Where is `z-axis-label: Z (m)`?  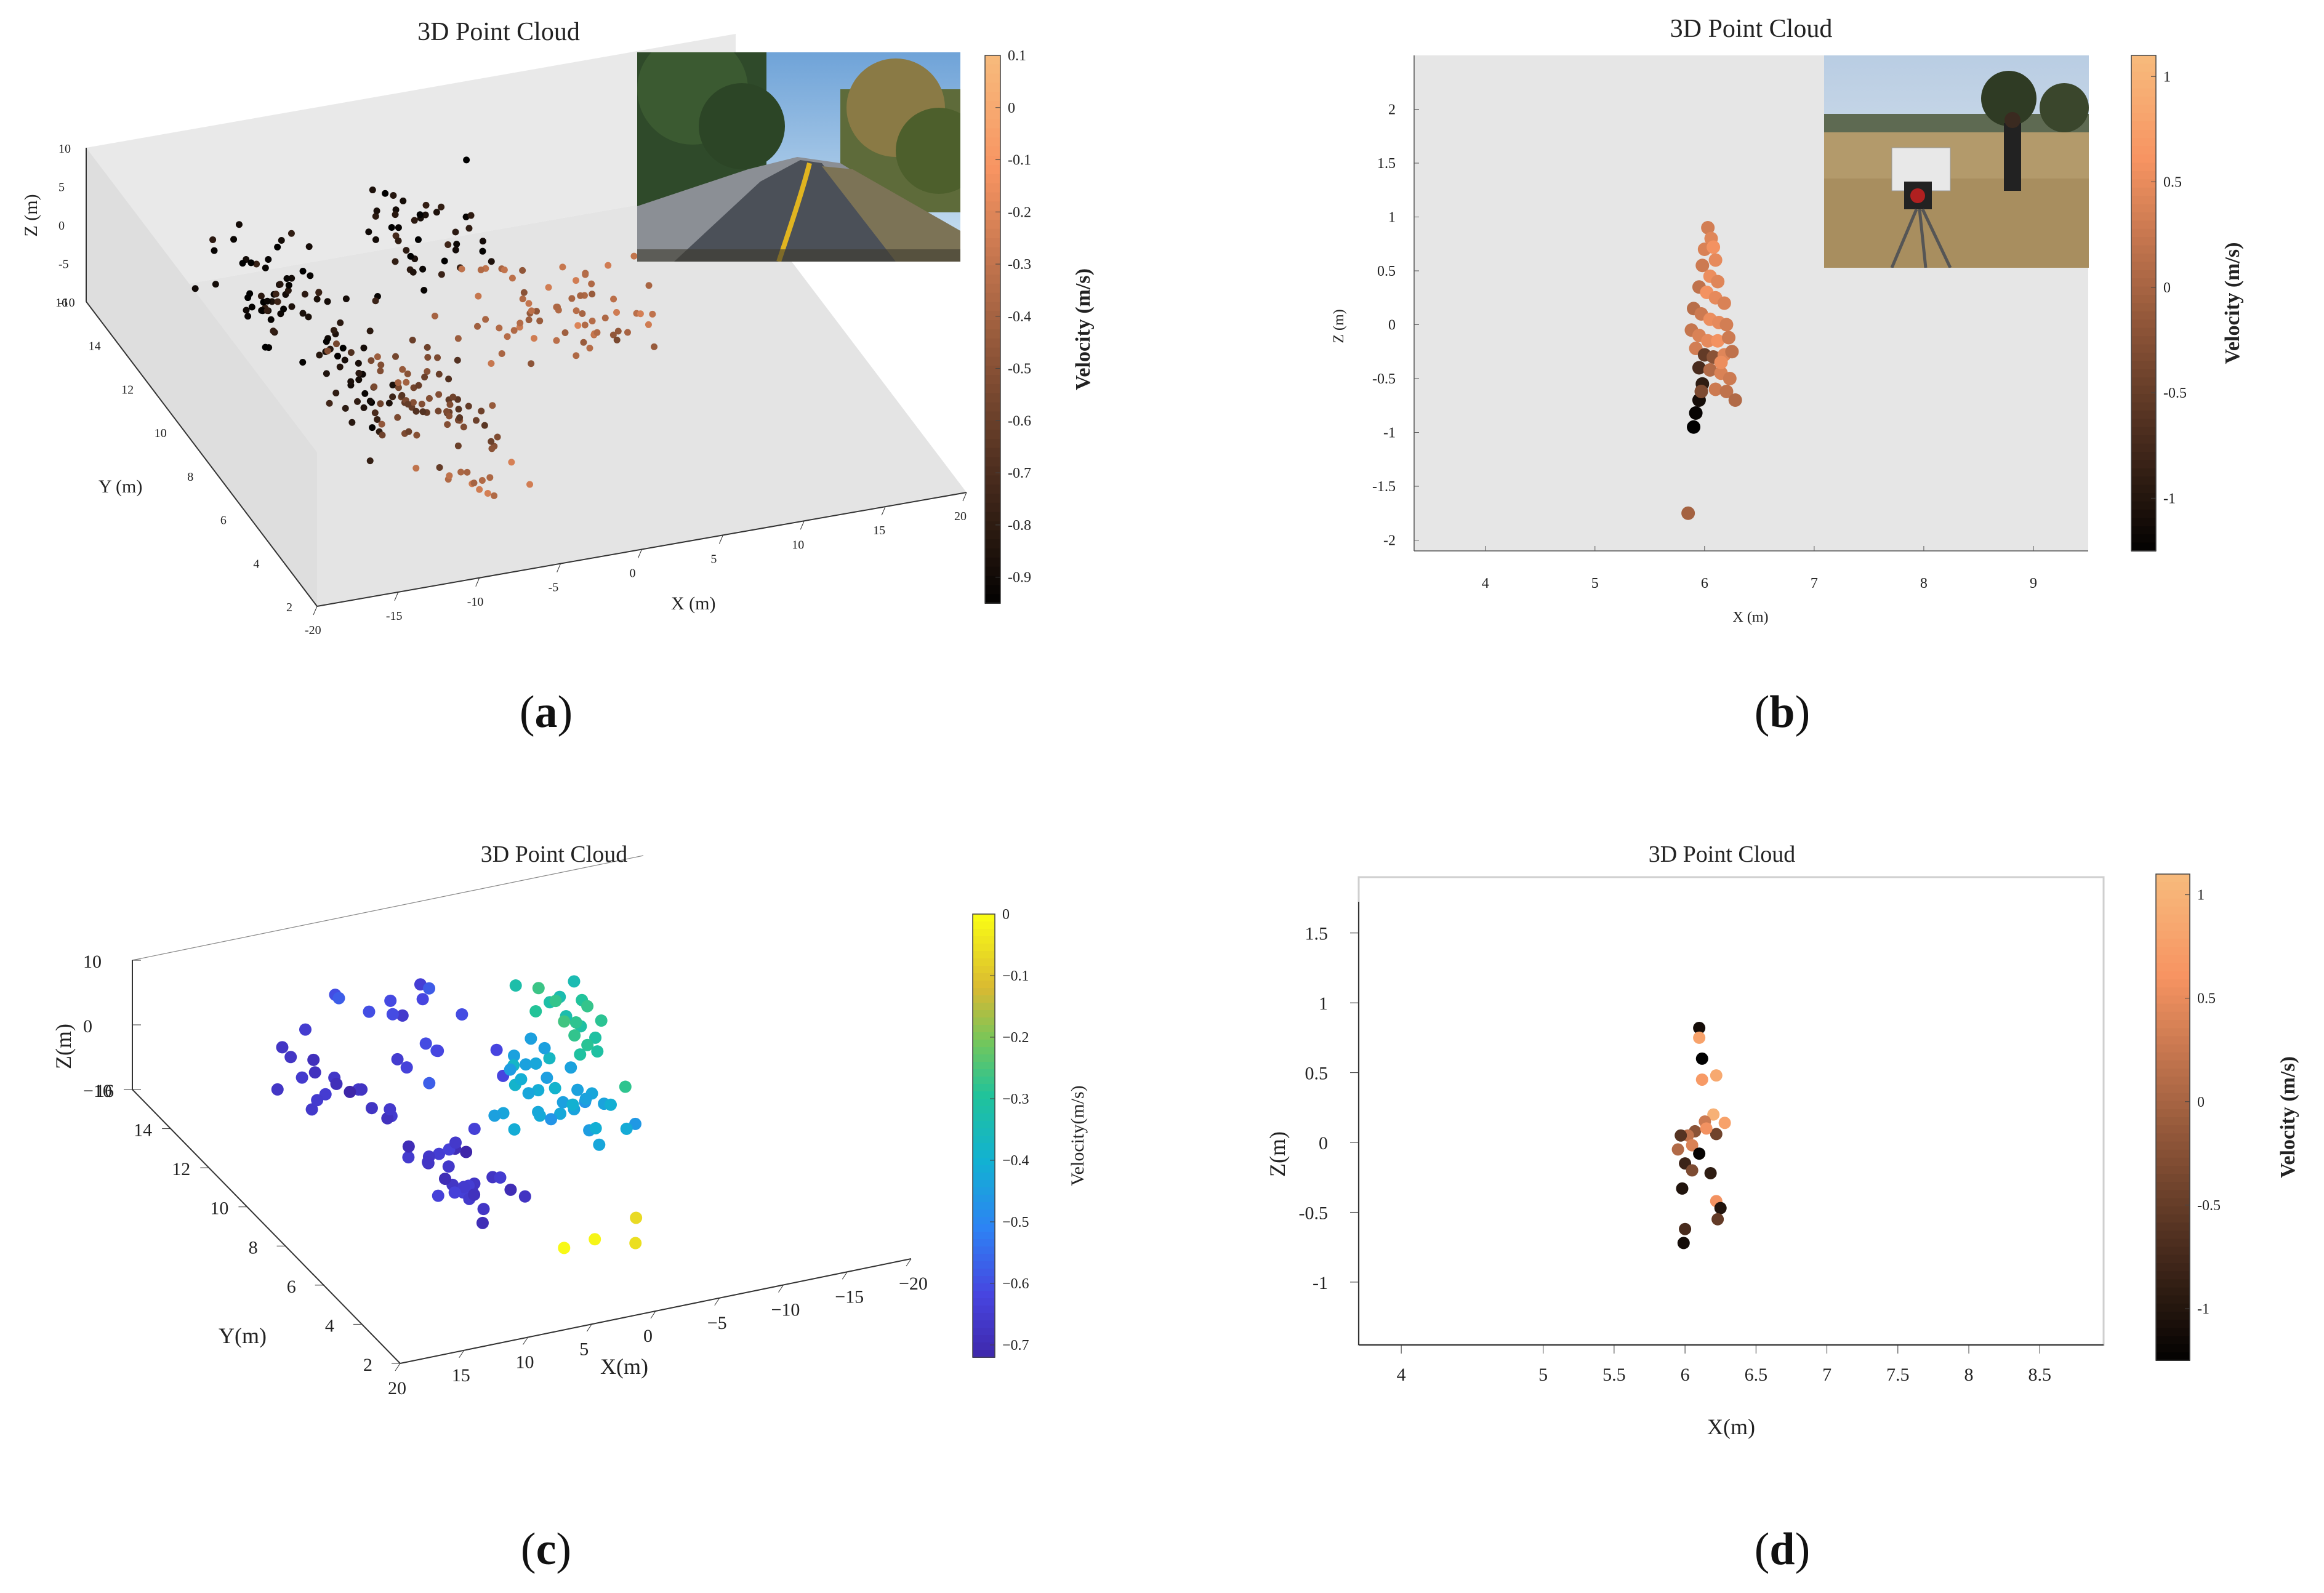 z-axis-label: Z (m) is located at coordinates (31, 215).